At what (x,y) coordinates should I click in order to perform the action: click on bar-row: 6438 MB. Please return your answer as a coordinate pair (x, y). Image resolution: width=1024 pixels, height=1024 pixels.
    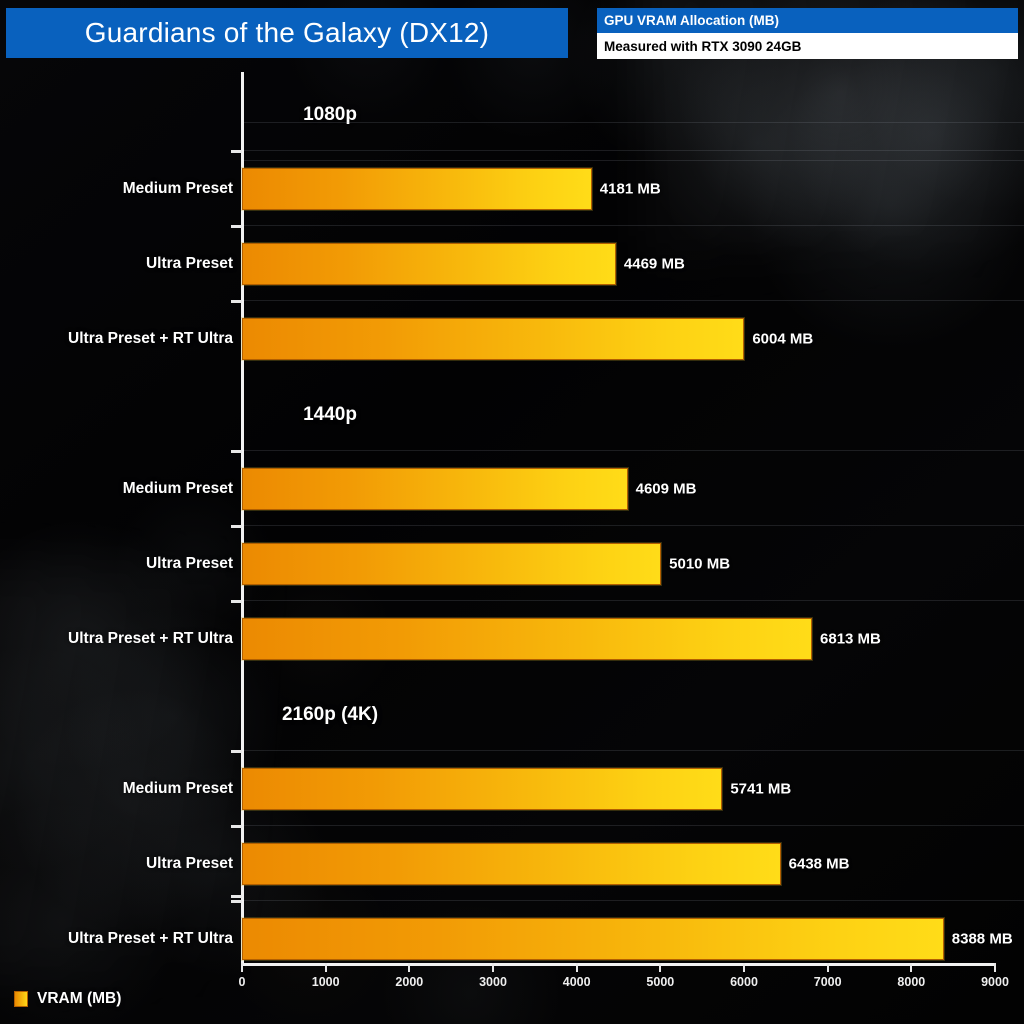
    Looking at the image, I should click on (546, 864).